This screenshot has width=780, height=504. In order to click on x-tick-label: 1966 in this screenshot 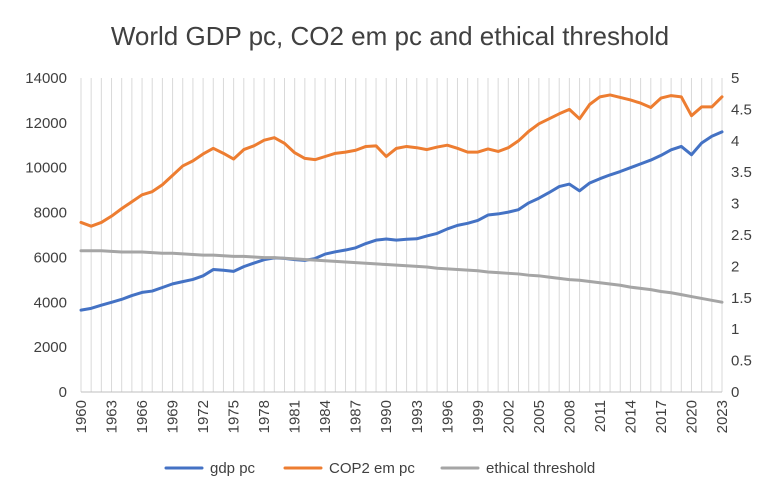, I will do `click(142, 416)`.